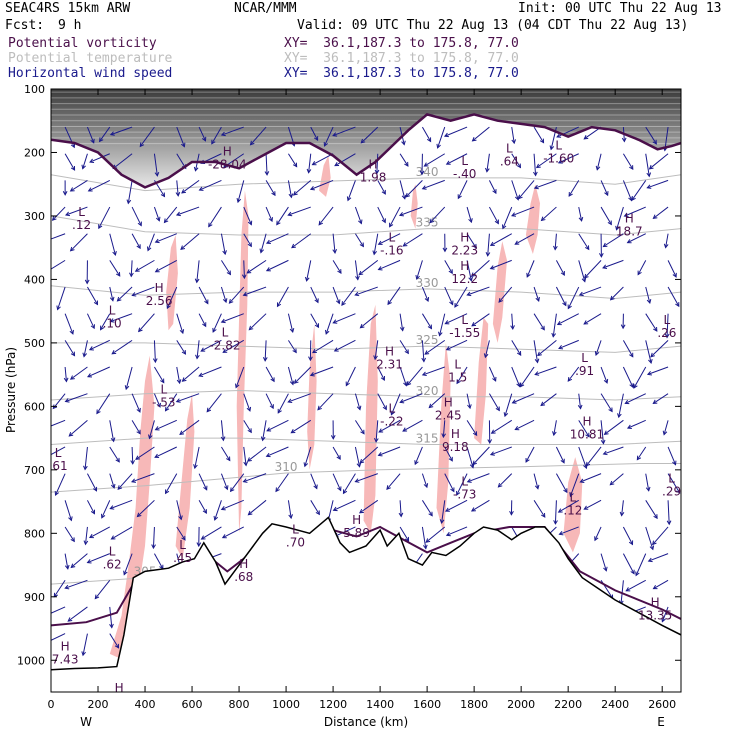  I want to click on y-tick-label: 800, so click(34, 533).